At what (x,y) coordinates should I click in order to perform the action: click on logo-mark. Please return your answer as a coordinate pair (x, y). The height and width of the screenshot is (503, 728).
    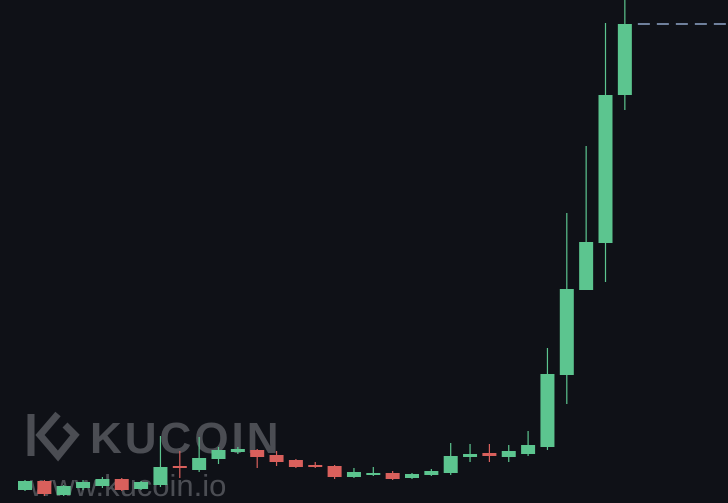
    Looking at the image, I should click on (57, 436).